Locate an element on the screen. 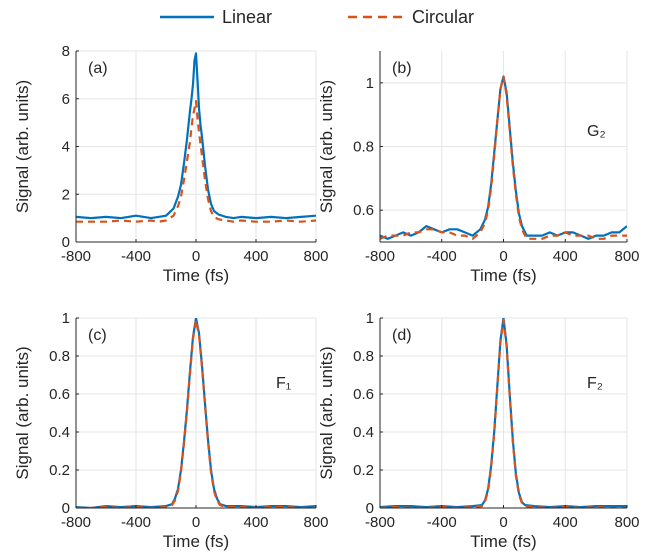 Image resolution: width=645 pixels, height=554 pixels. series-line-linear is located at coordinates (196, 136).